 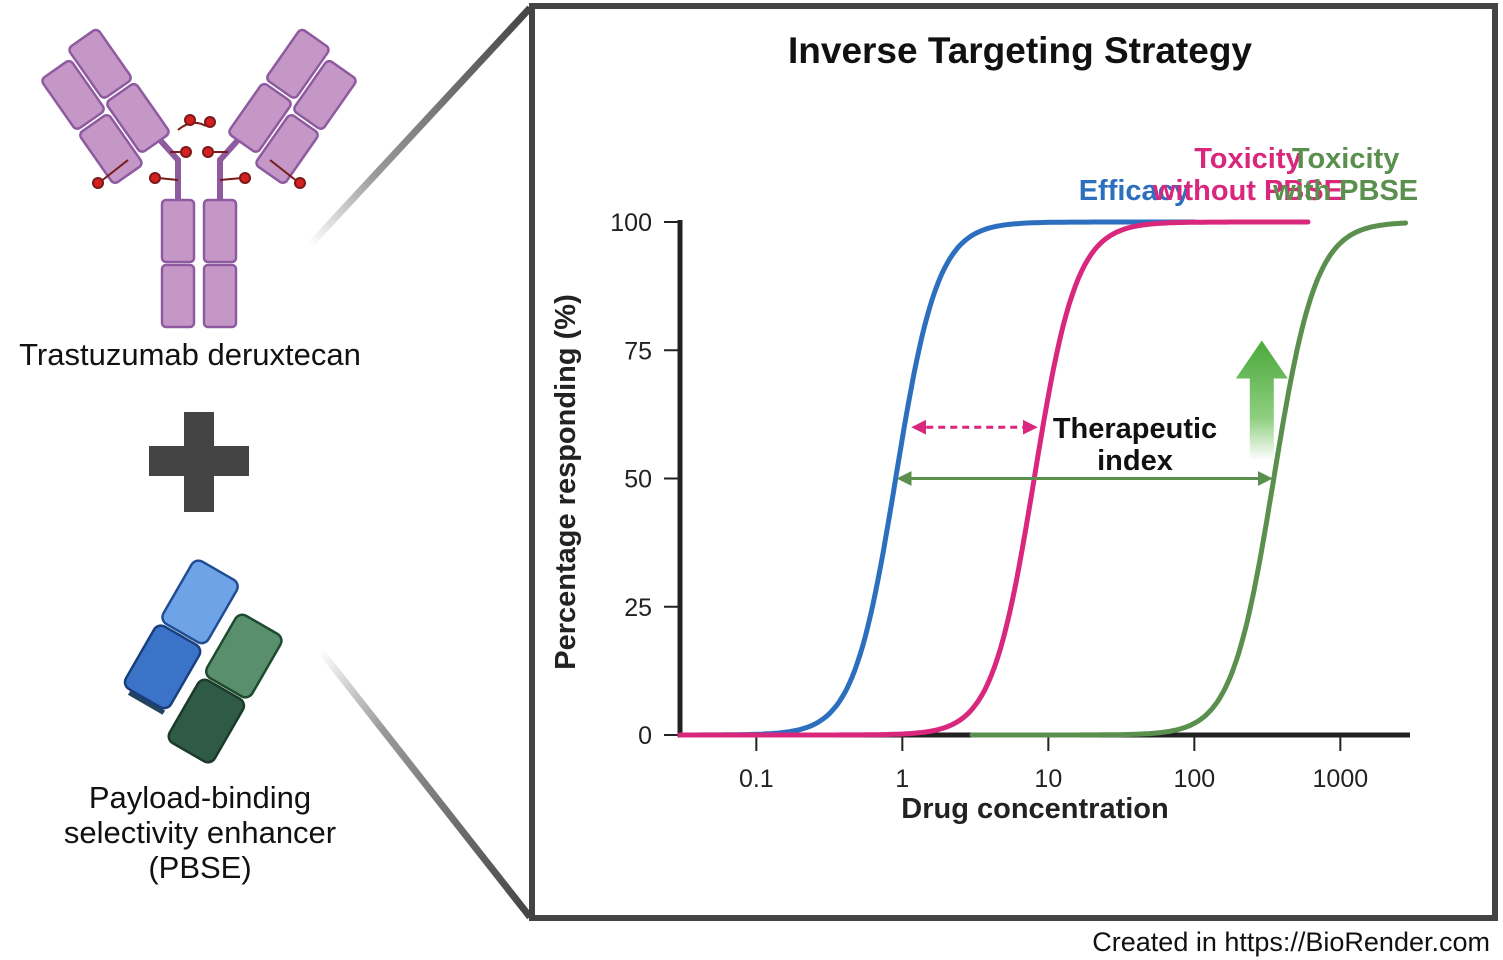 What do you see at coordinates (1345, 191) in the screenshot?
I see `series-label-3: with PBSE` at bounding box center [1345, 191].